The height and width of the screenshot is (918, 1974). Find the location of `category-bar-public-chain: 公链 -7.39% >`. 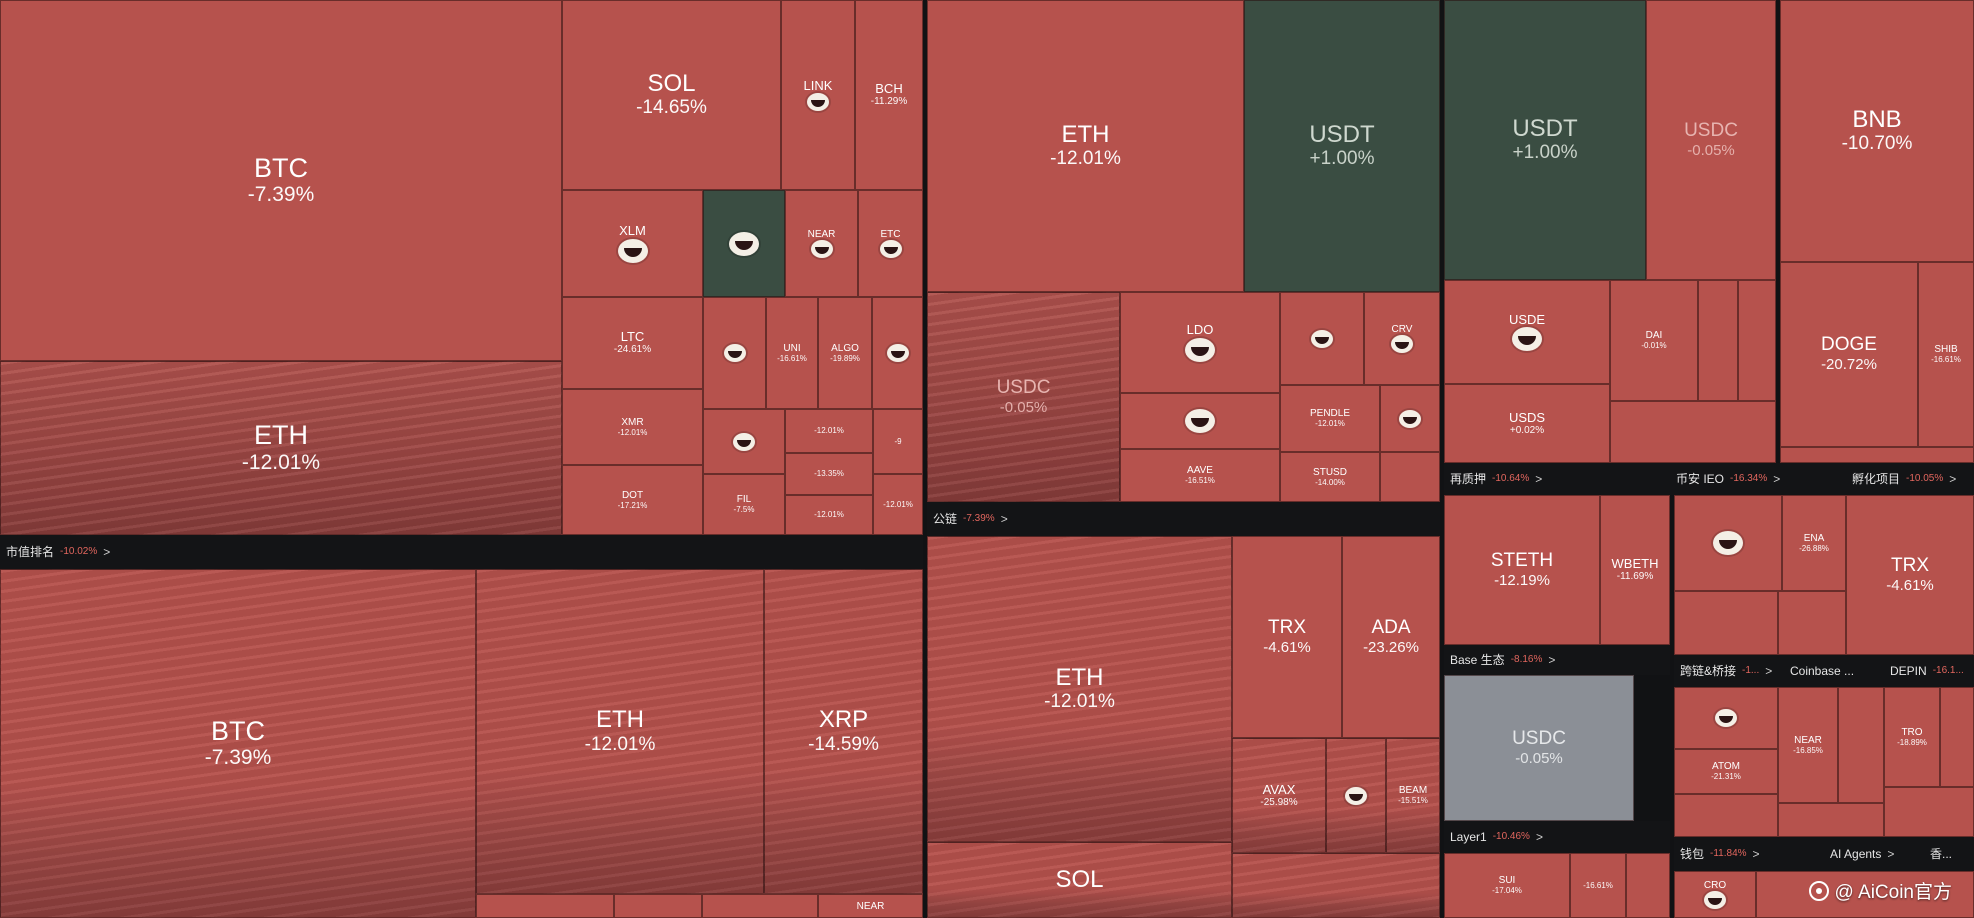

category-bar-public-chain: 公链 -7.39% > is located at coordinates (1183, 519).